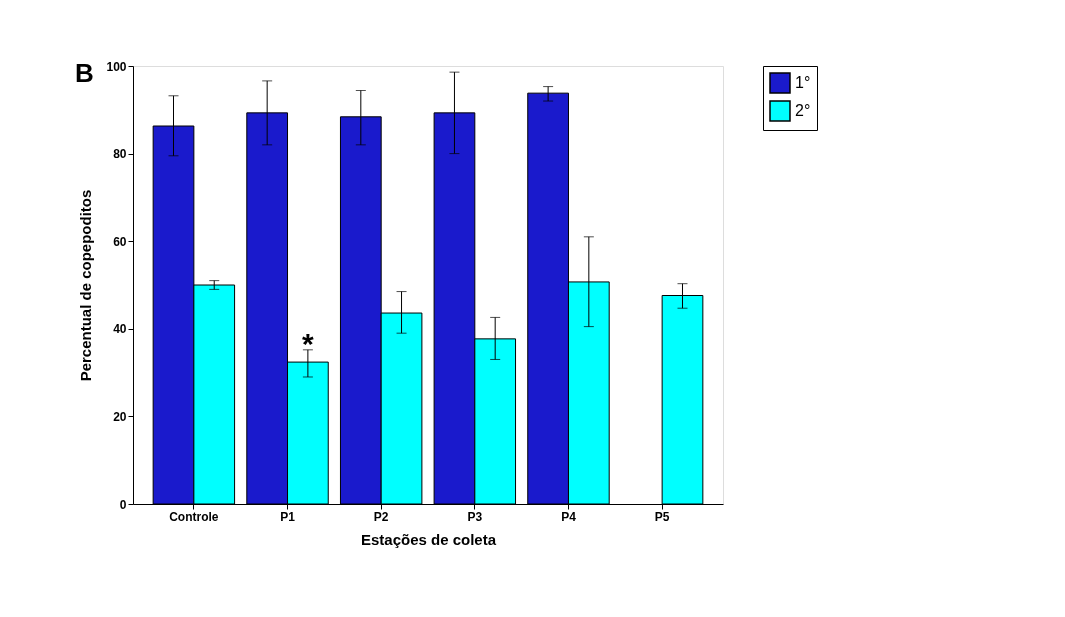 The image size is (1065, 617). What do you see at coordinates (116, 66) in the screenshot?
I see `y-tick-label: 100` at bounding box center [116, 66].